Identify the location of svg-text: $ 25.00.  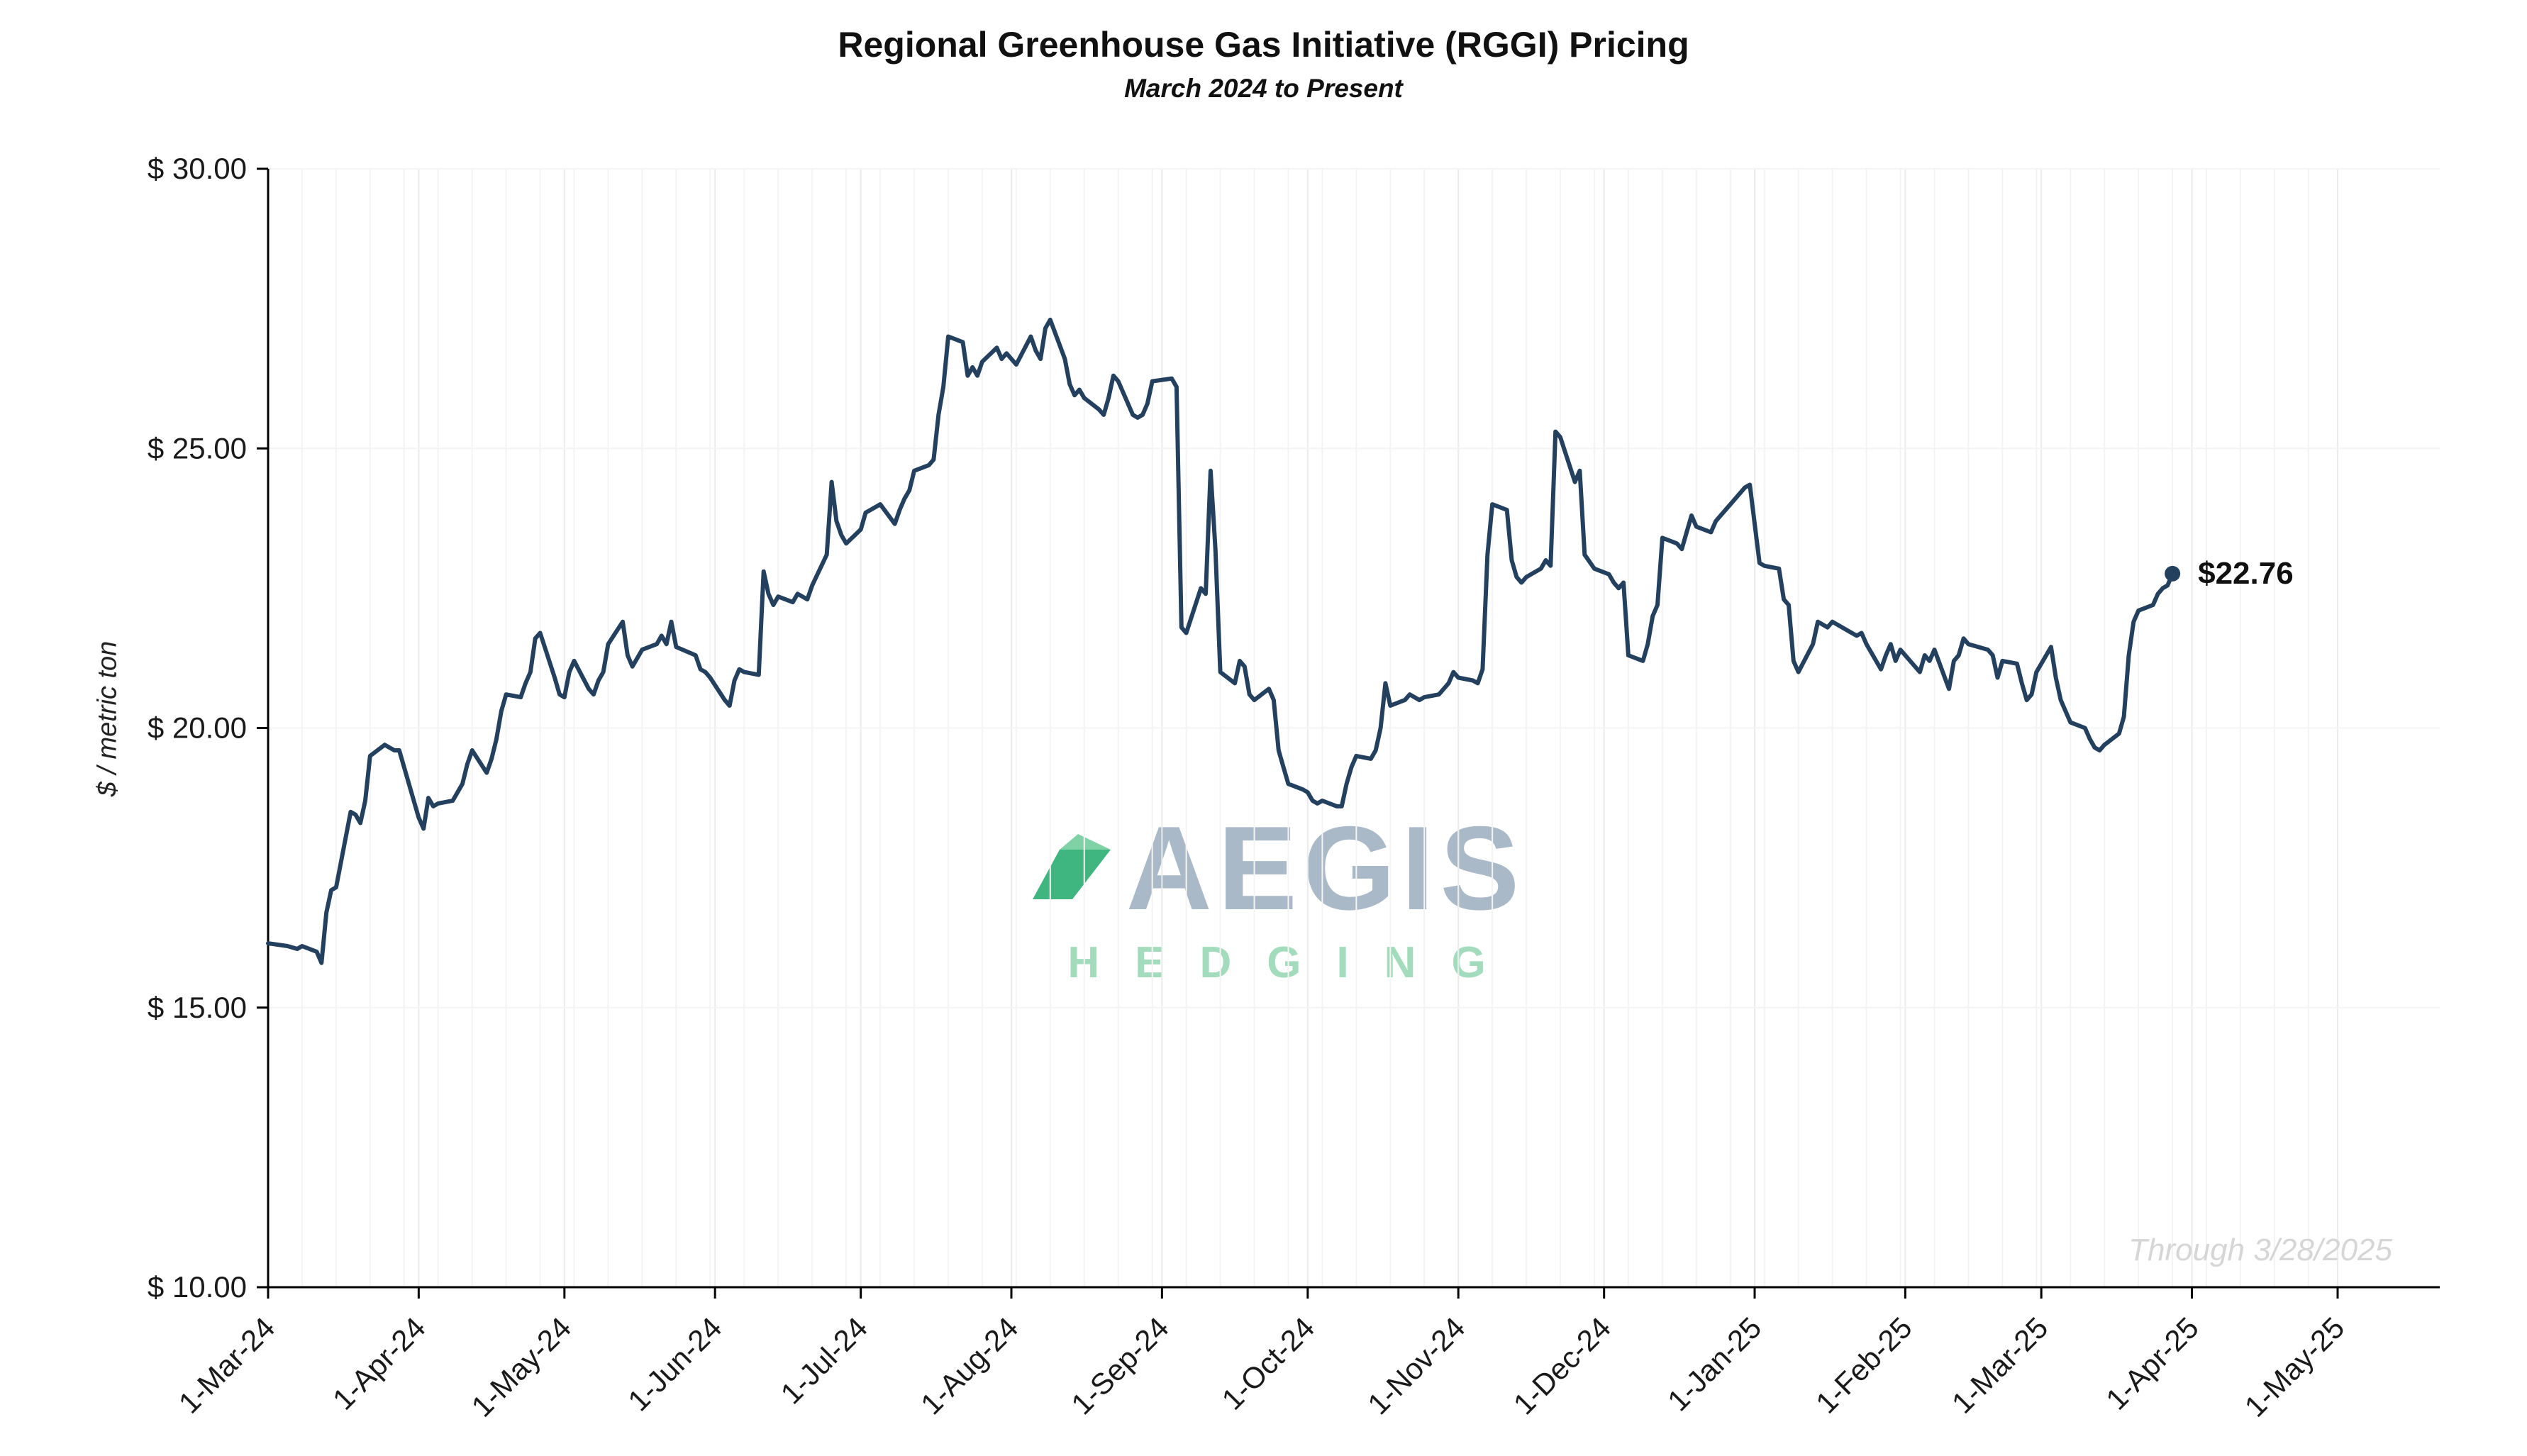
(197, 448).